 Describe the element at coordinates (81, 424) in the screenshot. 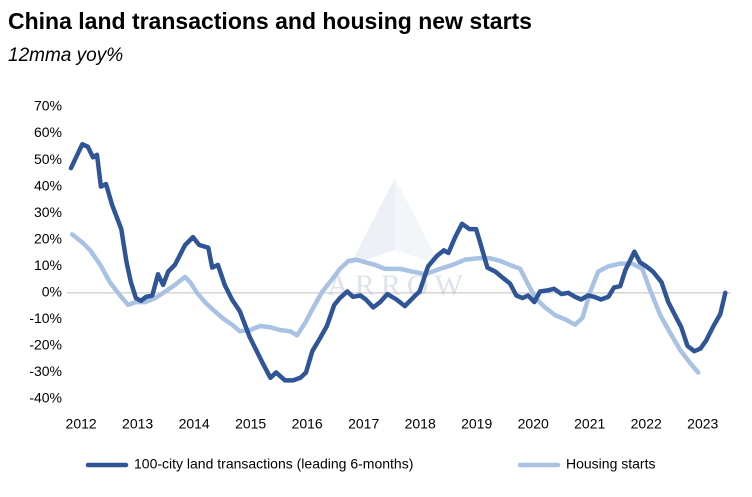

I see `x-tick-label: 2012` at that location.